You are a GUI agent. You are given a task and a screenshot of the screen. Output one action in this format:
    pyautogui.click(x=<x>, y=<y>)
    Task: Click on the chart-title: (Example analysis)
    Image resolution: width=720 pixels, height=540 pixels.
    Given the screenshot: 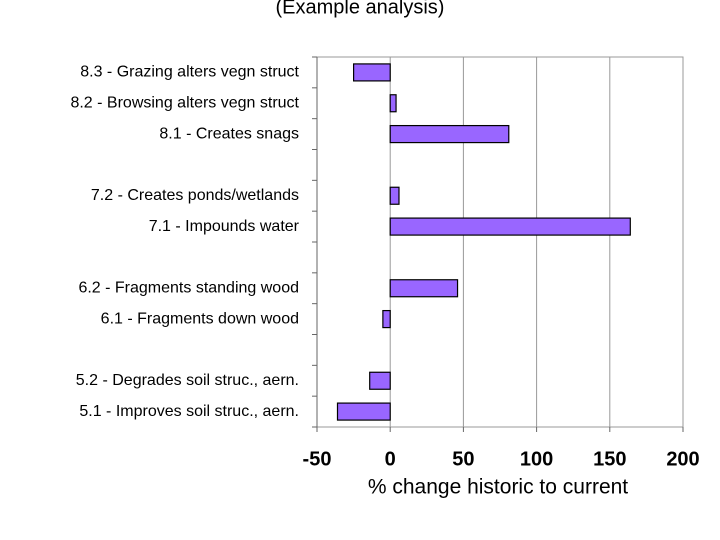 What is the action you would take?
    pyautogui.click(x=360, y=9)
    